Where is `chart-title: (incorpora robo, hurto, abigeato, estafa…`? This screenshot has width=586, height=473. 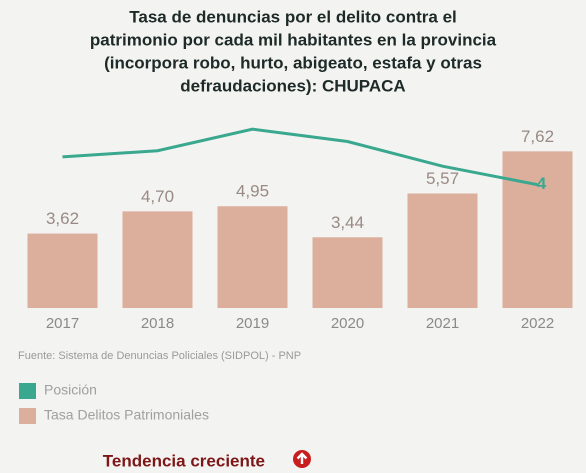
chart-title: (incorpora robo, hurto, abigeato, estafa… is located at coordinates (293, 62).